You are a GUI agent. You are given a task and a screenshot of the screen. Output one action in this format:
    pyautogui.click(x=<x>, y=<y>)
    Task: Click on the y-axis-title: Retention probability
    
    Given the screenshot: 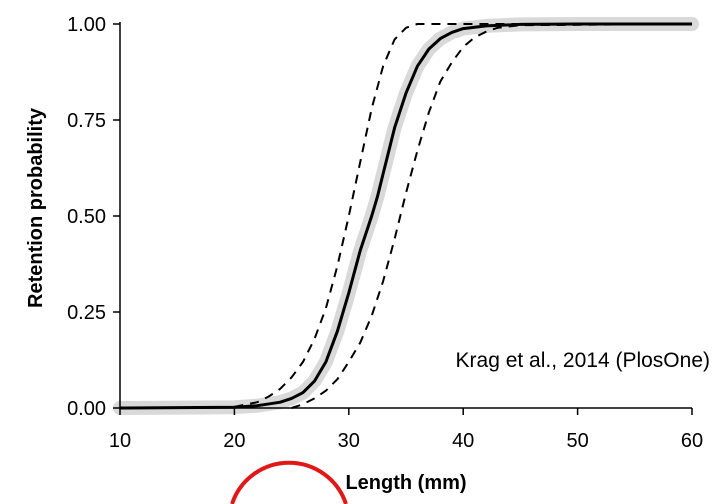 What is the action you would take?
    pyautogui.click(x=36, y=207)
    